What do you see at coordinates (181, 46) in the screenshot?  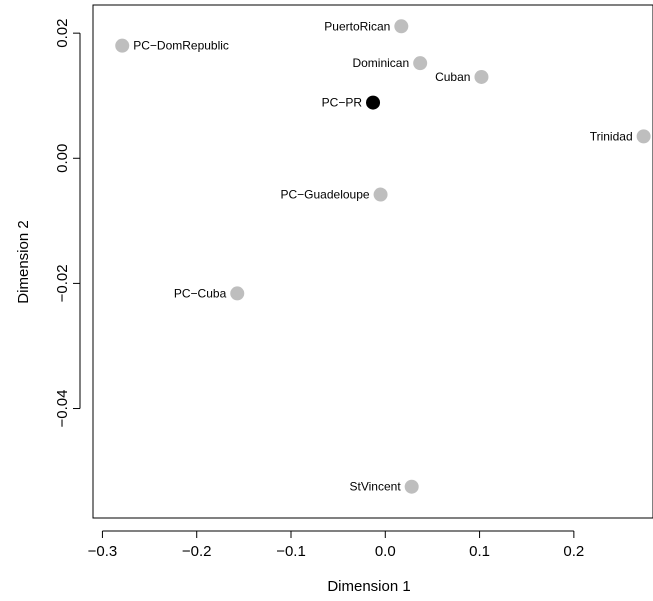 I see `point-label: PC−DomRepublic` at bounding box center [181, 46].